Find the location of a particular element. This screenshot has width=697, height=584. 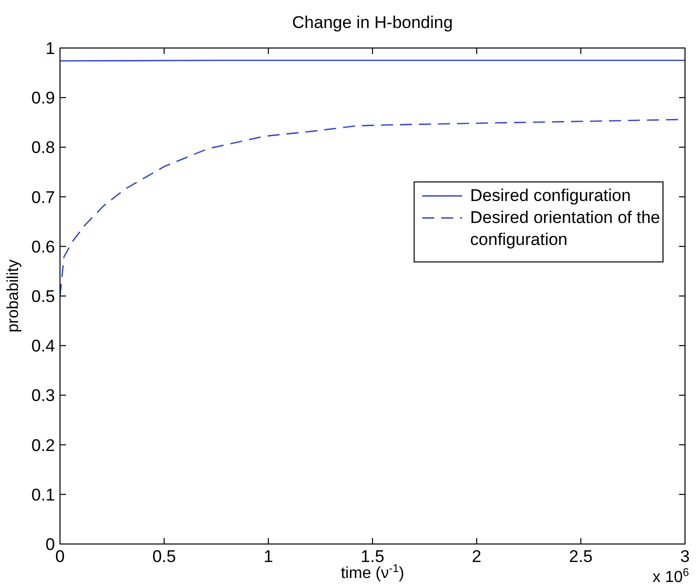

x-tick-label: 1 is located at coordinates (269, 556).